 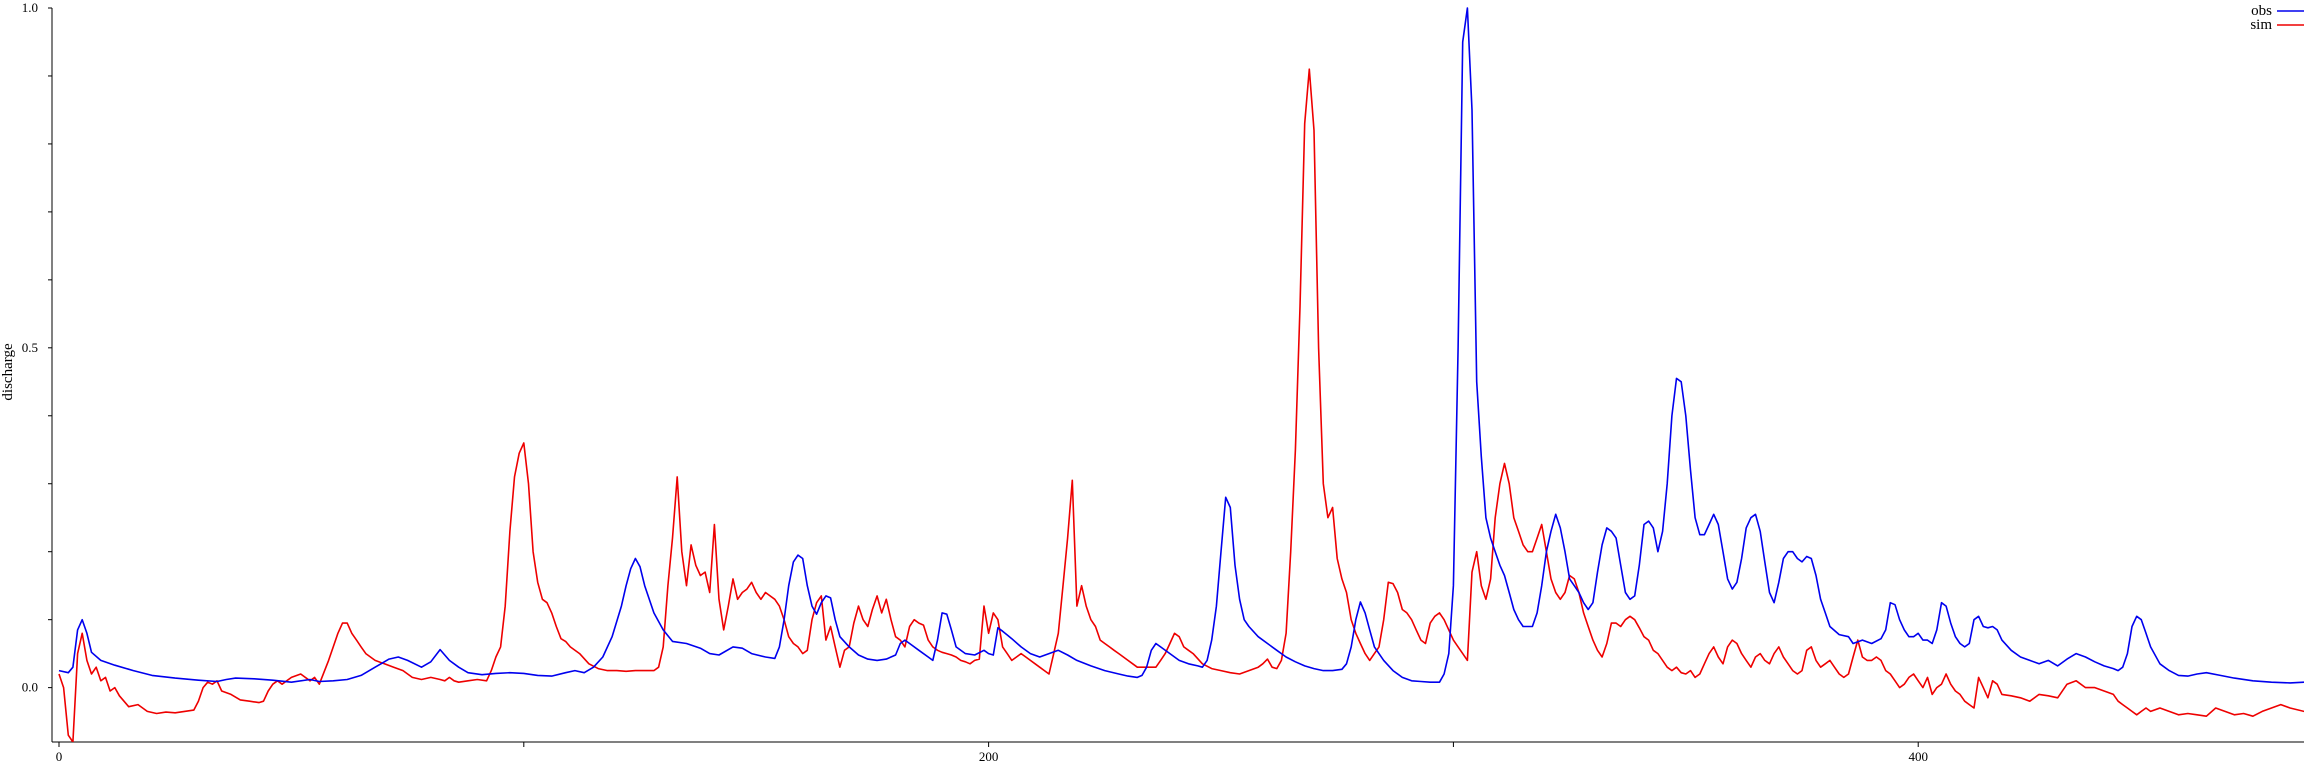 What do you see at coordinates (989, 756) in the screenshot?
I see `x-tick-label: 200` at bounding box center [989, 756].